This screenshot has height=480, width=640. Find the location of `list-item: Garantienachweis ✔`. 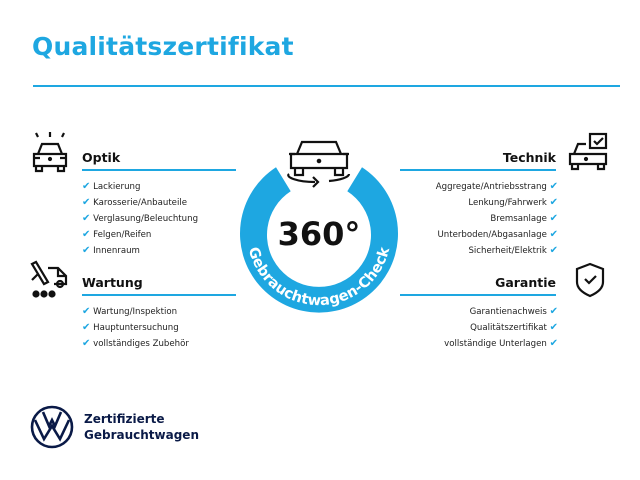

list-item: Garantienachweis ✔ is located at coordinates (513, 311).